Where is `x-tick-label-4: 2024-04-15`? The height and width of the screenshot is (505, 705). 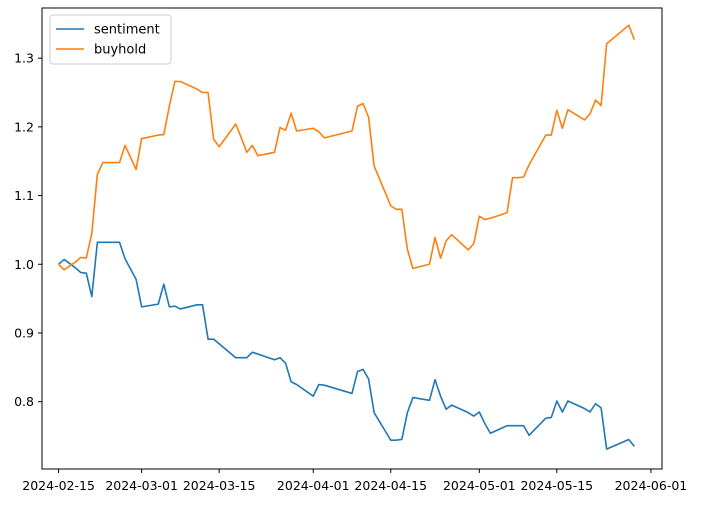 x-tick-label-4: 2024-04-15 is located at coordinates (390, 485).